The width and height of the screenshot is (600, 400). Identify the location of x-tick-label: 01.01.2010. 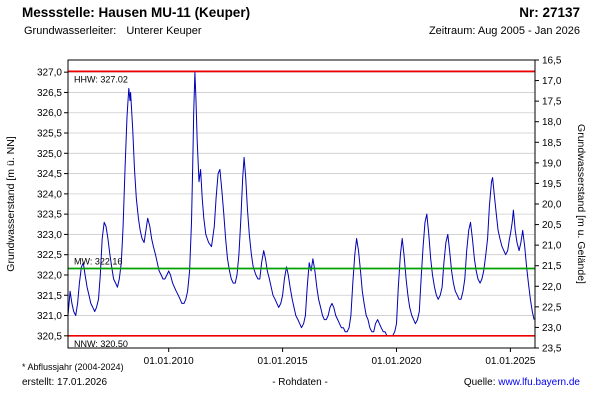
(169, 361).